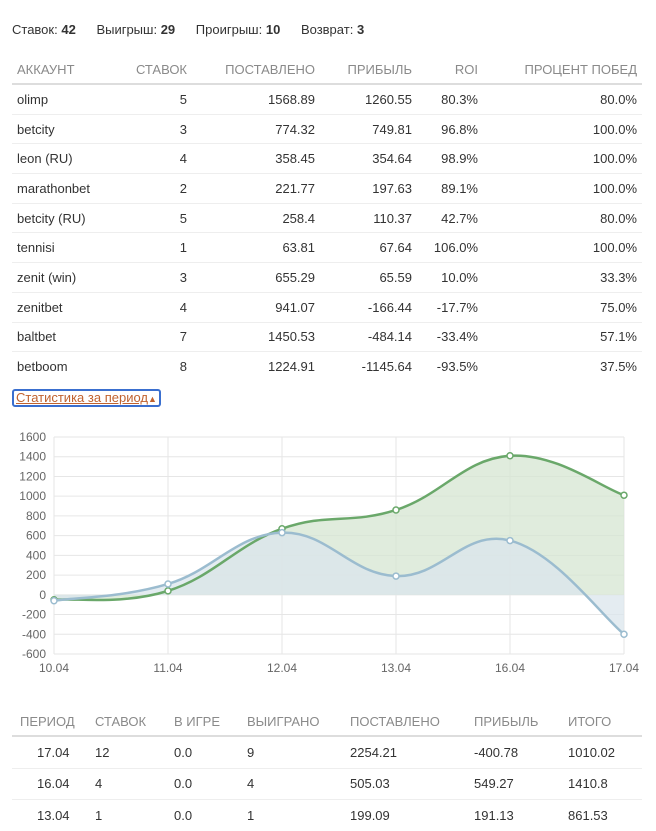 The width and height of the screenshot is (656, 831). Describe the element at coordinates (521, 722) in the screenshot. I see `col-period-profit: ПРИБЫЛЬ` at that location.